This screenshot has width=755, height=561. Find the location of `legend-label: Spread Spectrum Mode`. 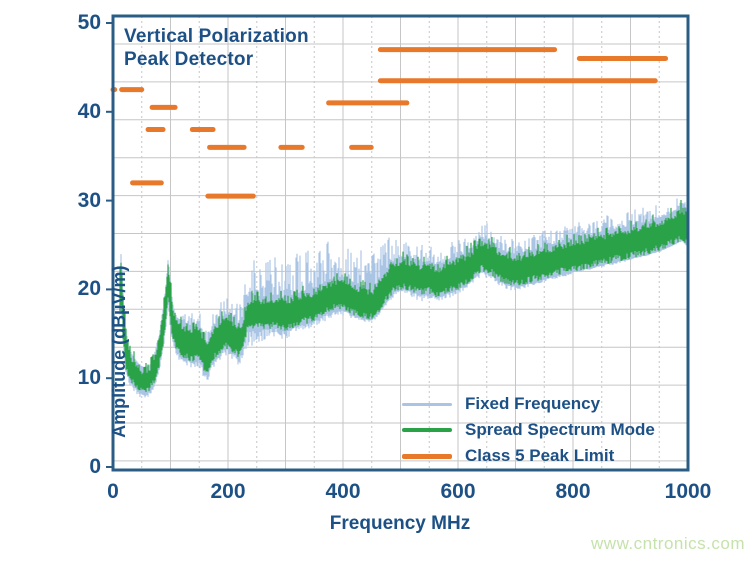

legend-label: Spread Spectrum Mode is located at coordinates (560, 429).